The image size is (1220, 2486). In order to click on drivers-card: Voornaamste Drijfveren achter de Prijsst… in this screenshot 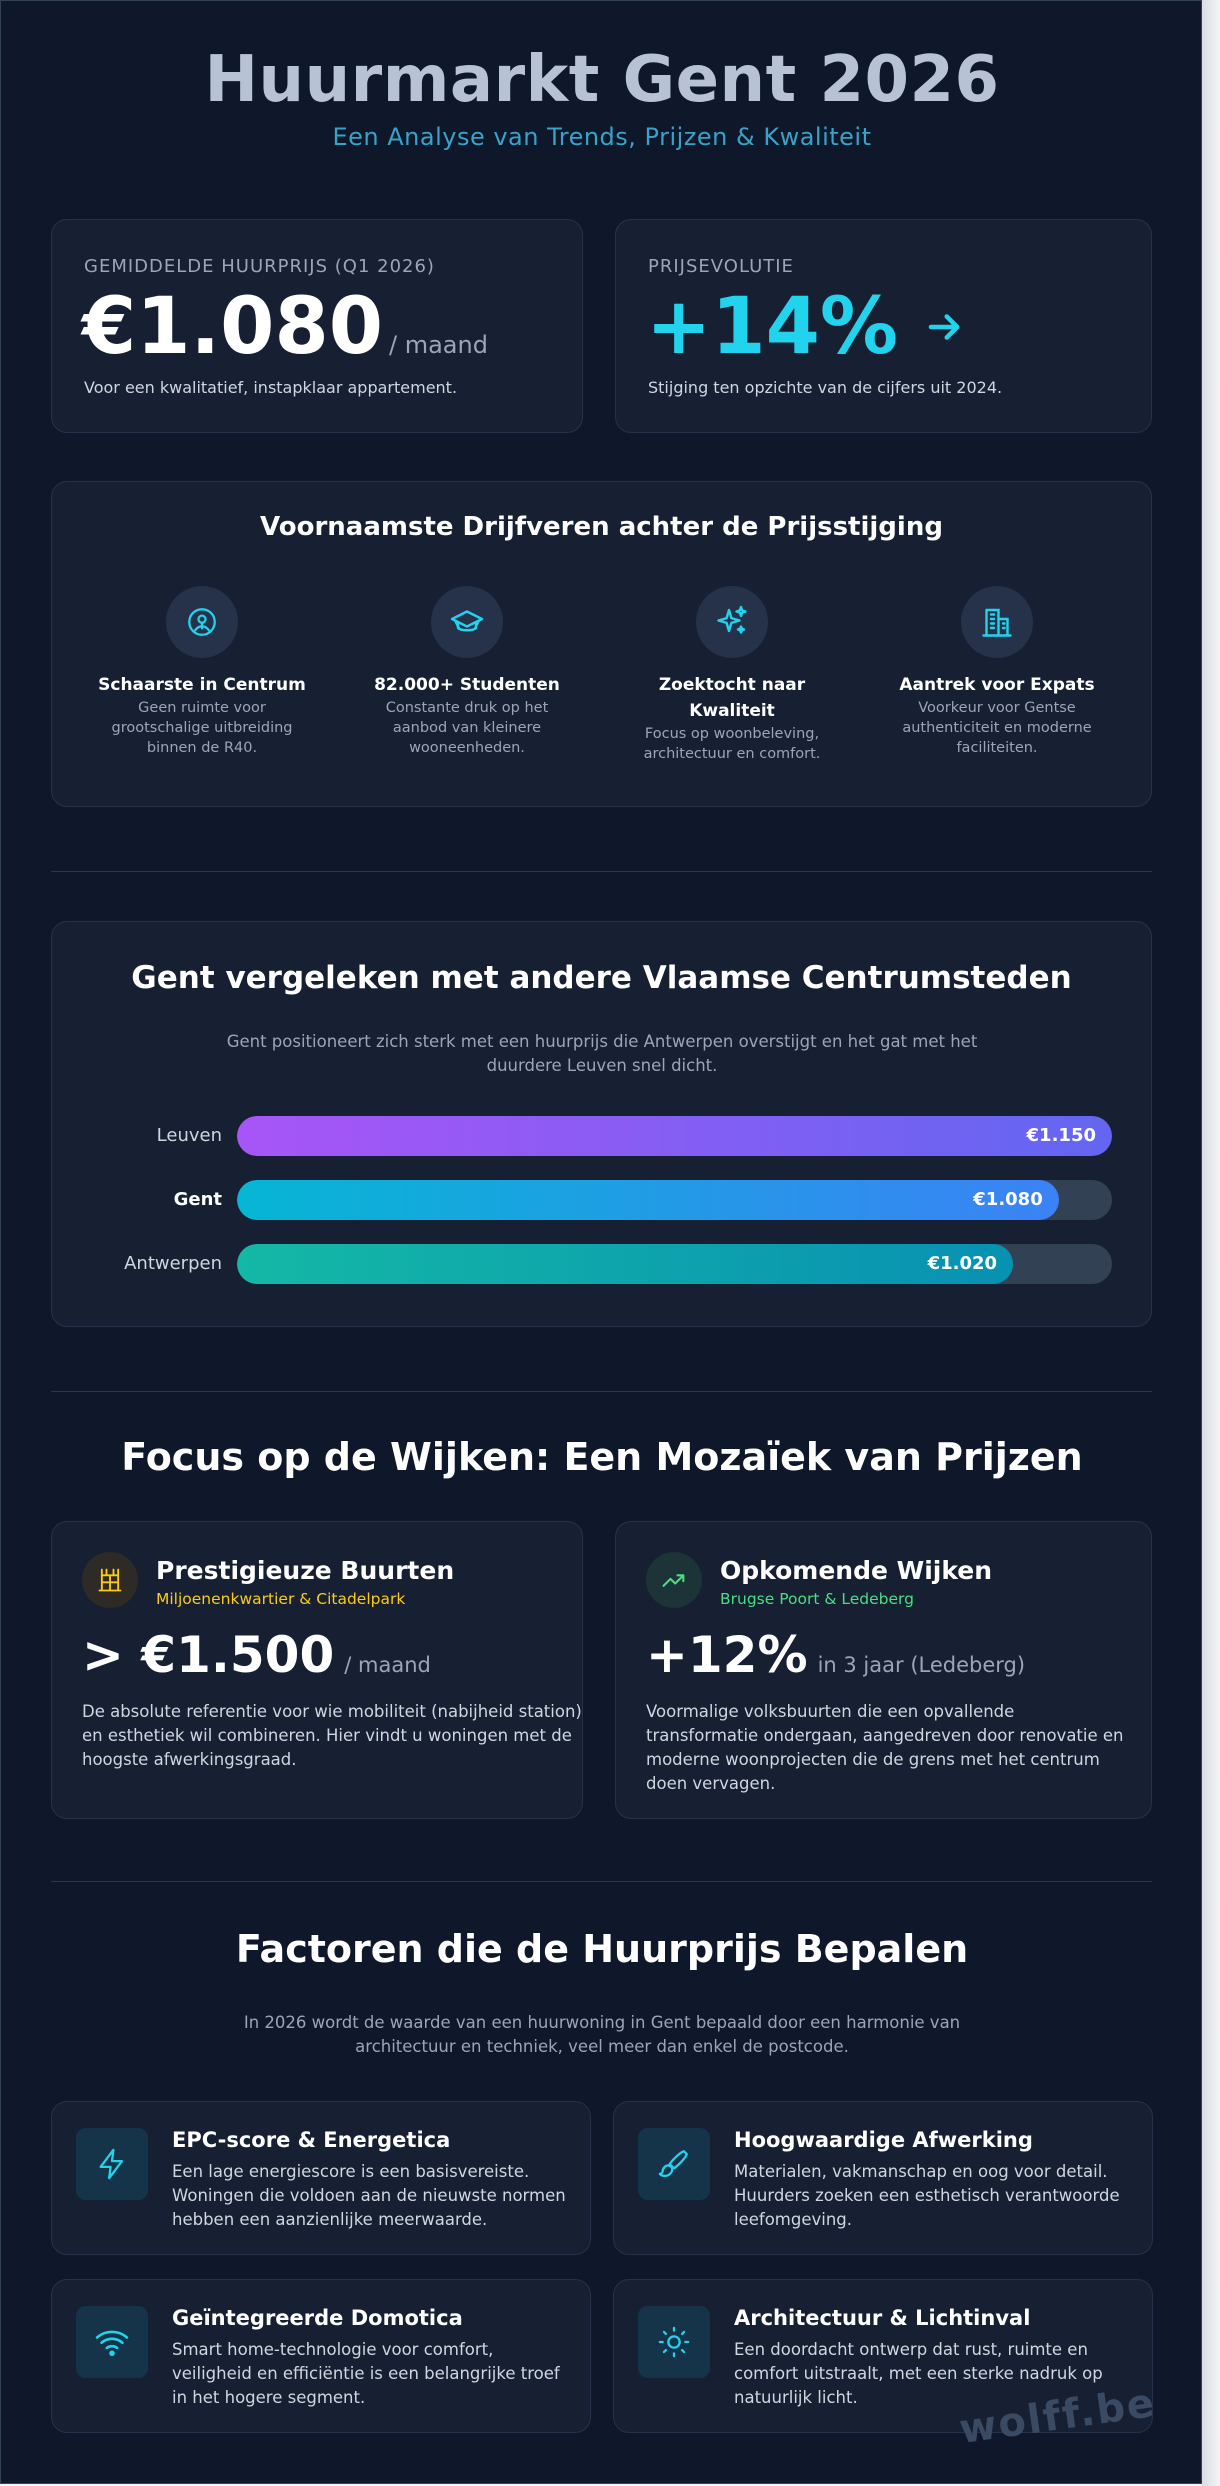, I will do `click(601, 644)`.